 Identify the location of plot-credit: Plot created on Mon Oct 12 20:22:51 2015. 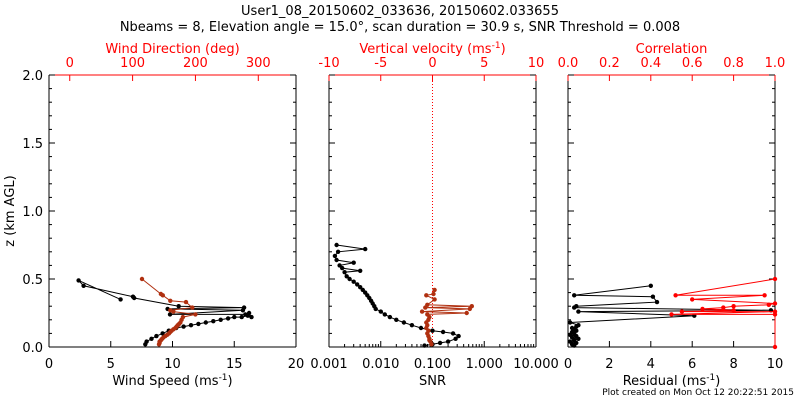
(698, 393).